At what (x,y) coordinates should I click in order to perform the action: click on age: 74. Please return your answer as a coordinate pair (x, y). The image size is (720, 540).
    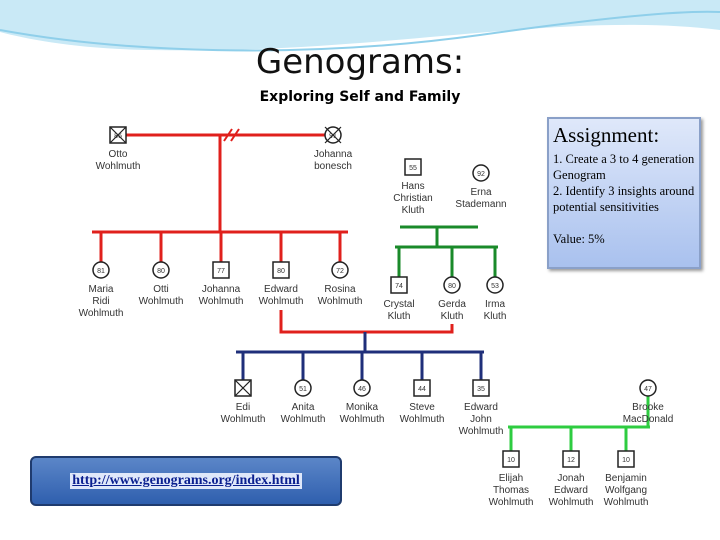
    Looking at the image, I should click on (399, 286).